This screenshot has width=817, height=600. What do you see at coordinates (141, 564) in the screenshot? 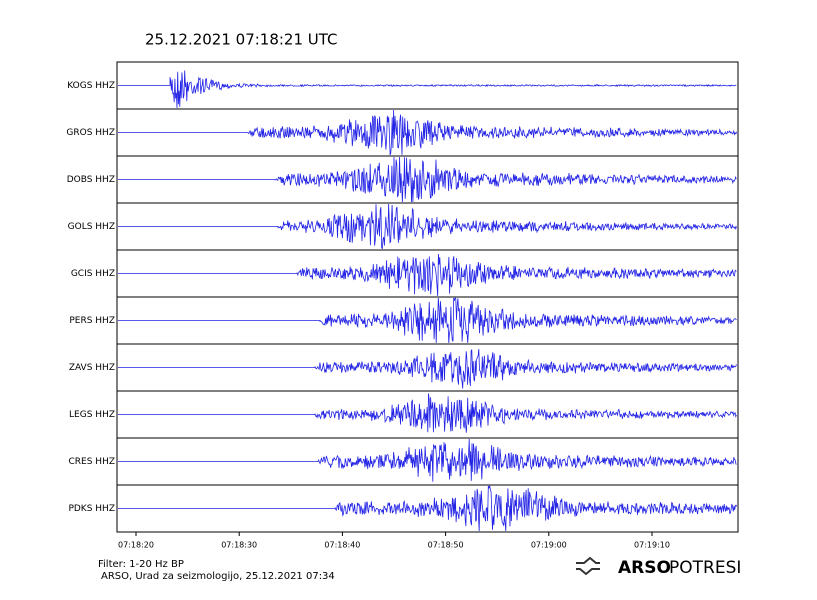
I see `filter-note: Filter: 1-20 Hz BP` at bounding box center [141, 564].